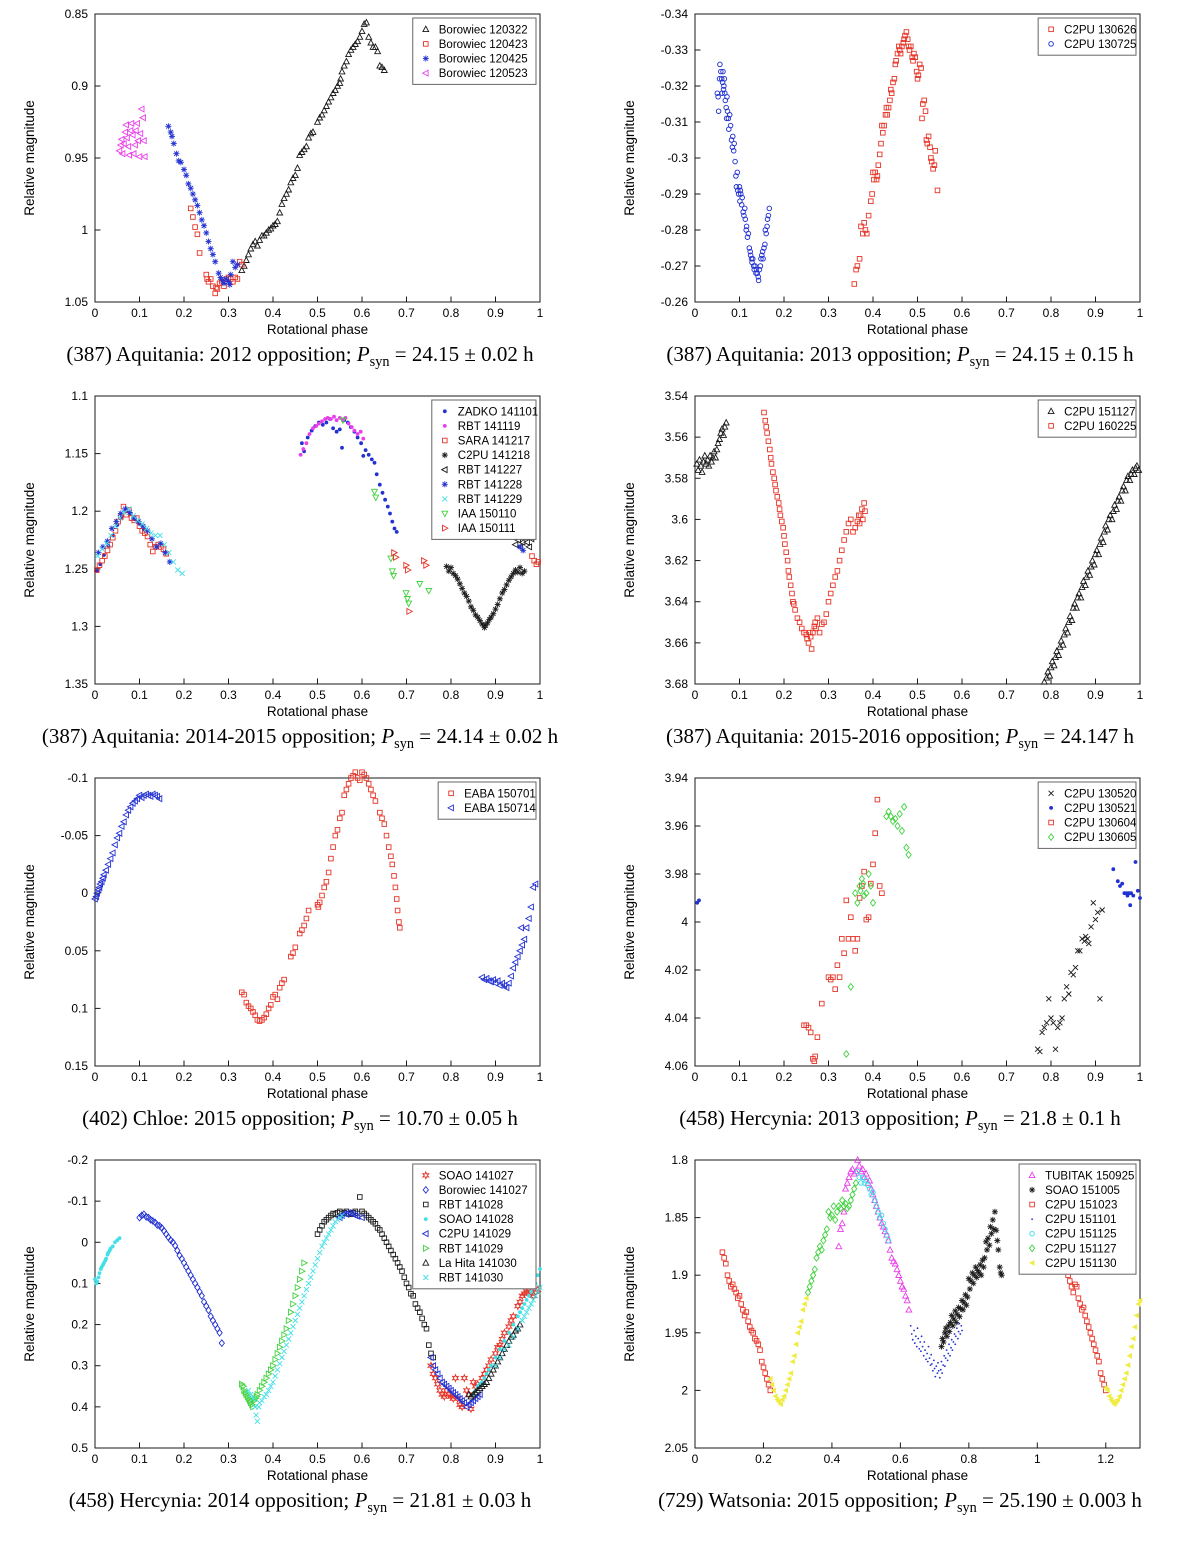 This screenshot has height=1541, width=1200. I want to click on y-tick-label: 2, so click(684, 1390).